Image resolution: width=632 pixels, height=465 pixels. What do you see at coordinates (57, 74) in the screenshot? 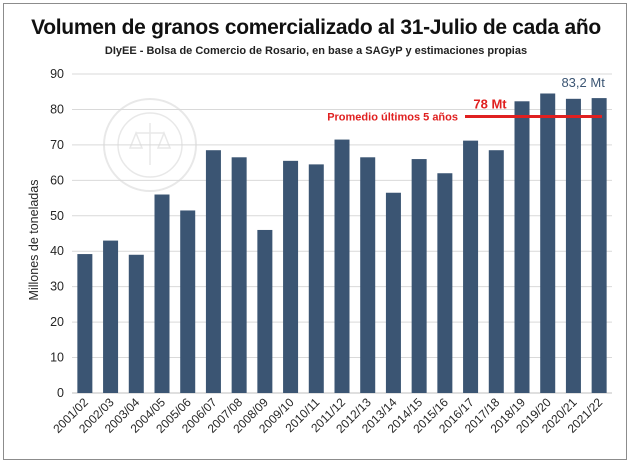
I see `y-tick-label: 90` at bounding box center [57, 74].